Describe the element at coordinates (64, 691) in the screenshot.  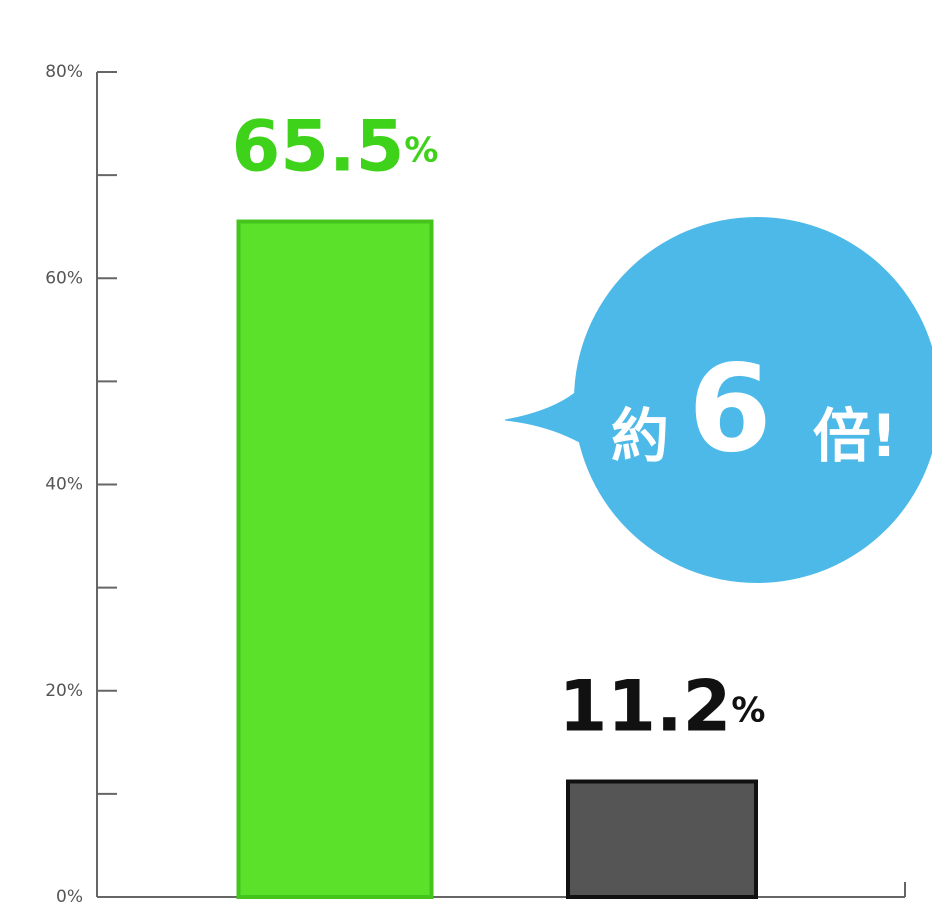
I see `y-tick-label: 20%` at that location.